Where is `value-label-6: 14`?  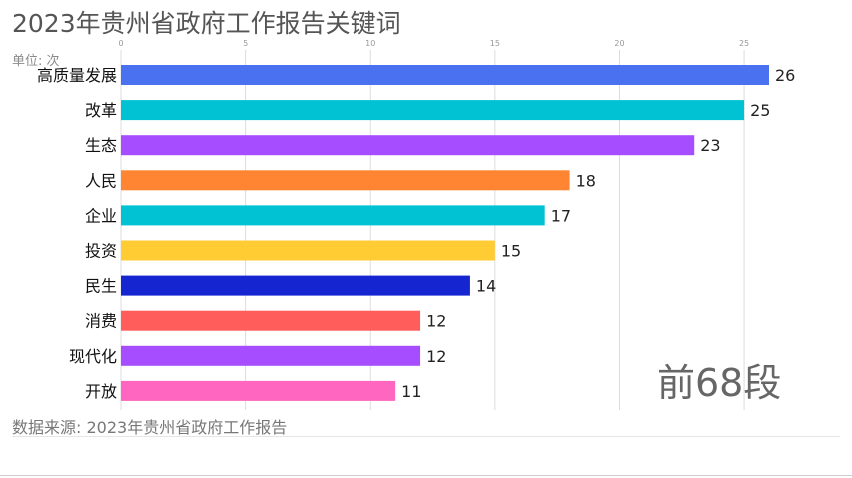
value-label-6: 14 is located at coordinates (486, 286).